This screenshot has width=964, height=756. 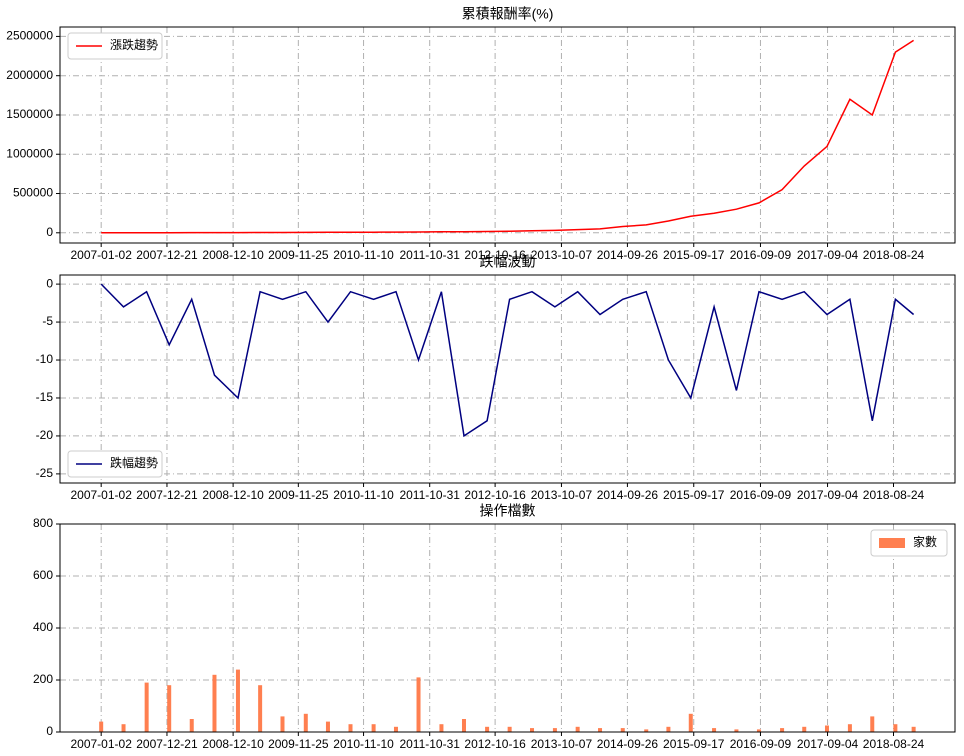 I want to click on legend-label: 家數, so click(x=925, y=541).